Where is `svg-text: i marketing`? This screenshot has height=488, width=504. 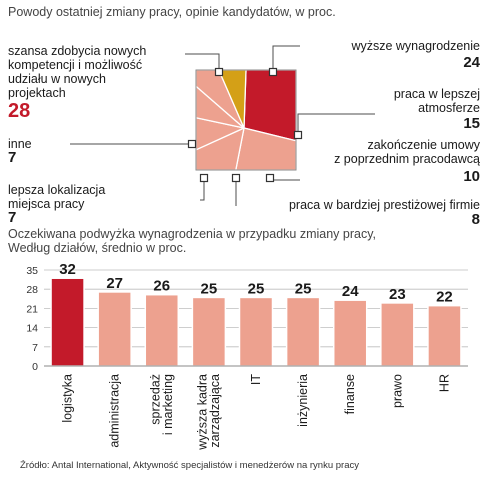 svg-text: i marketing is located at coordinates (168, 404).